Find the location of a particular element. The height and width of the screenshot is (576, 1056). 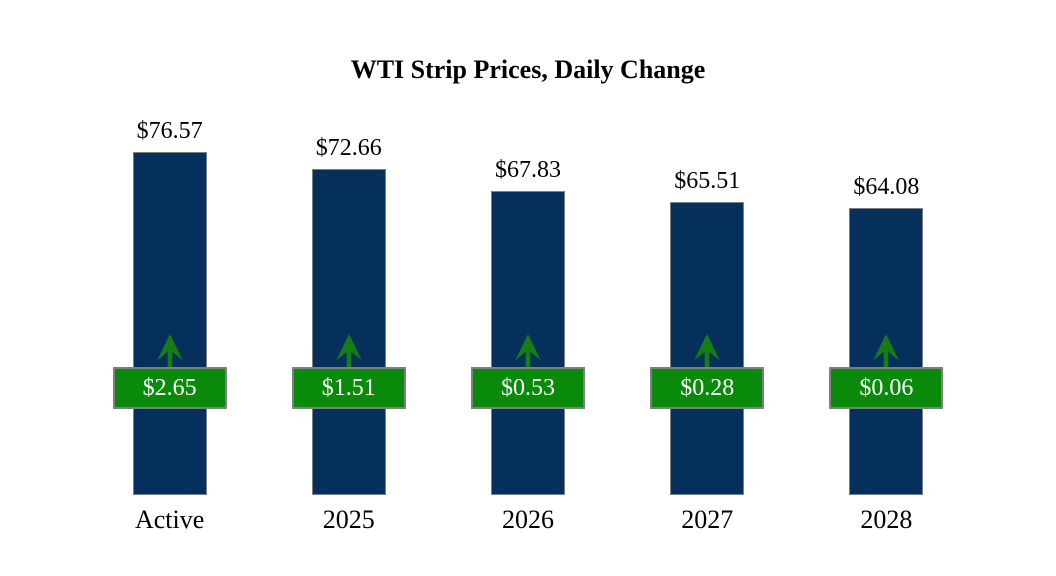

bar-group-2026: $67.83 $0.53 2026 is located at coordinates (527, 314).